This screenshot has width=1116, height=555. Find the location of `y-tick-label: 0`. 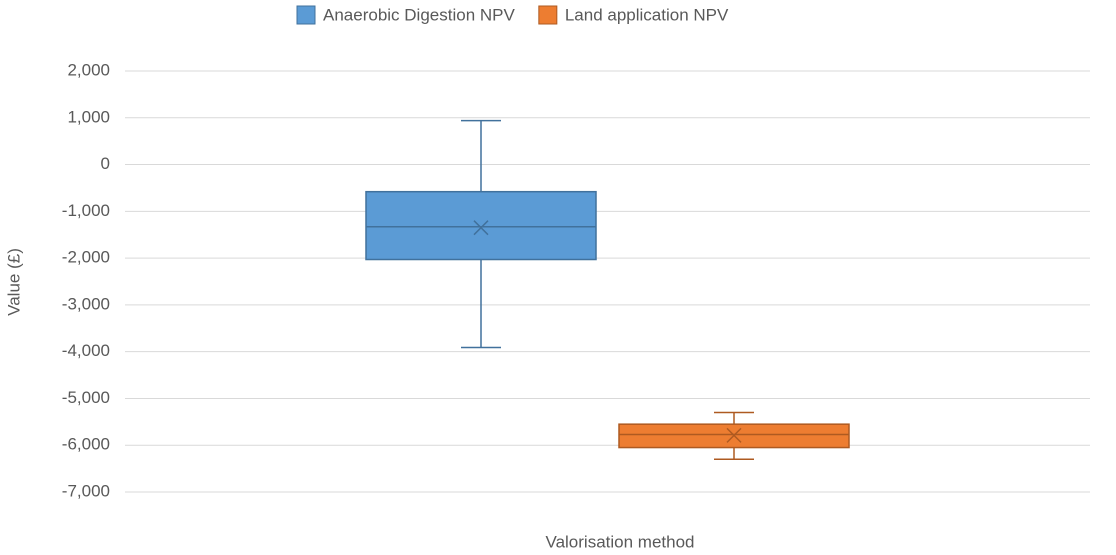

y-tick-label: 0 is located at coordinates (105, 163).